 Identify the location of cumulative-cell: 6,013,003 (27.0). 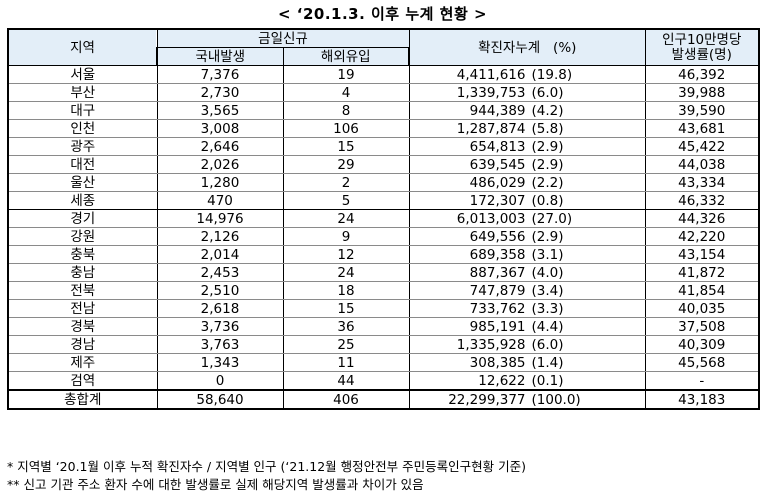
(527, 218).